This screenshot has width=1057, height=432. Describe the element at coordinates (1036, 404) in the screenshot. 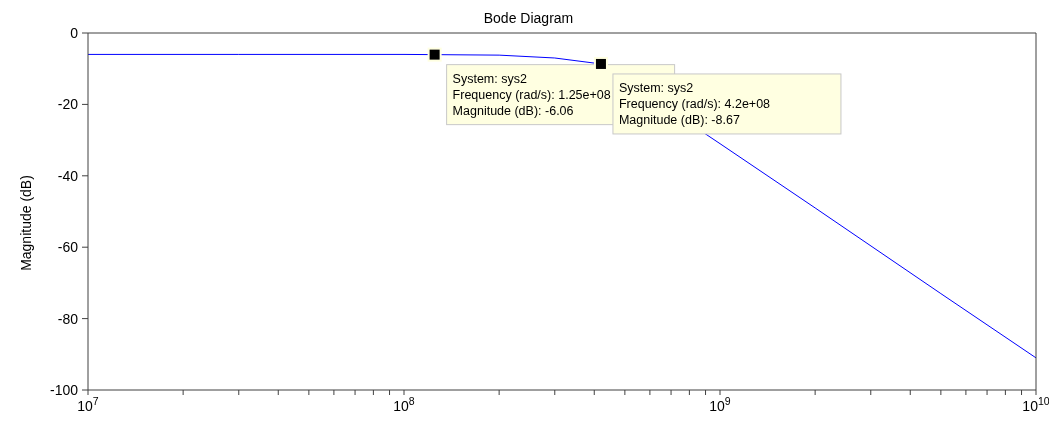

I see `x-tick-label: 10$^{10}$` at that location.